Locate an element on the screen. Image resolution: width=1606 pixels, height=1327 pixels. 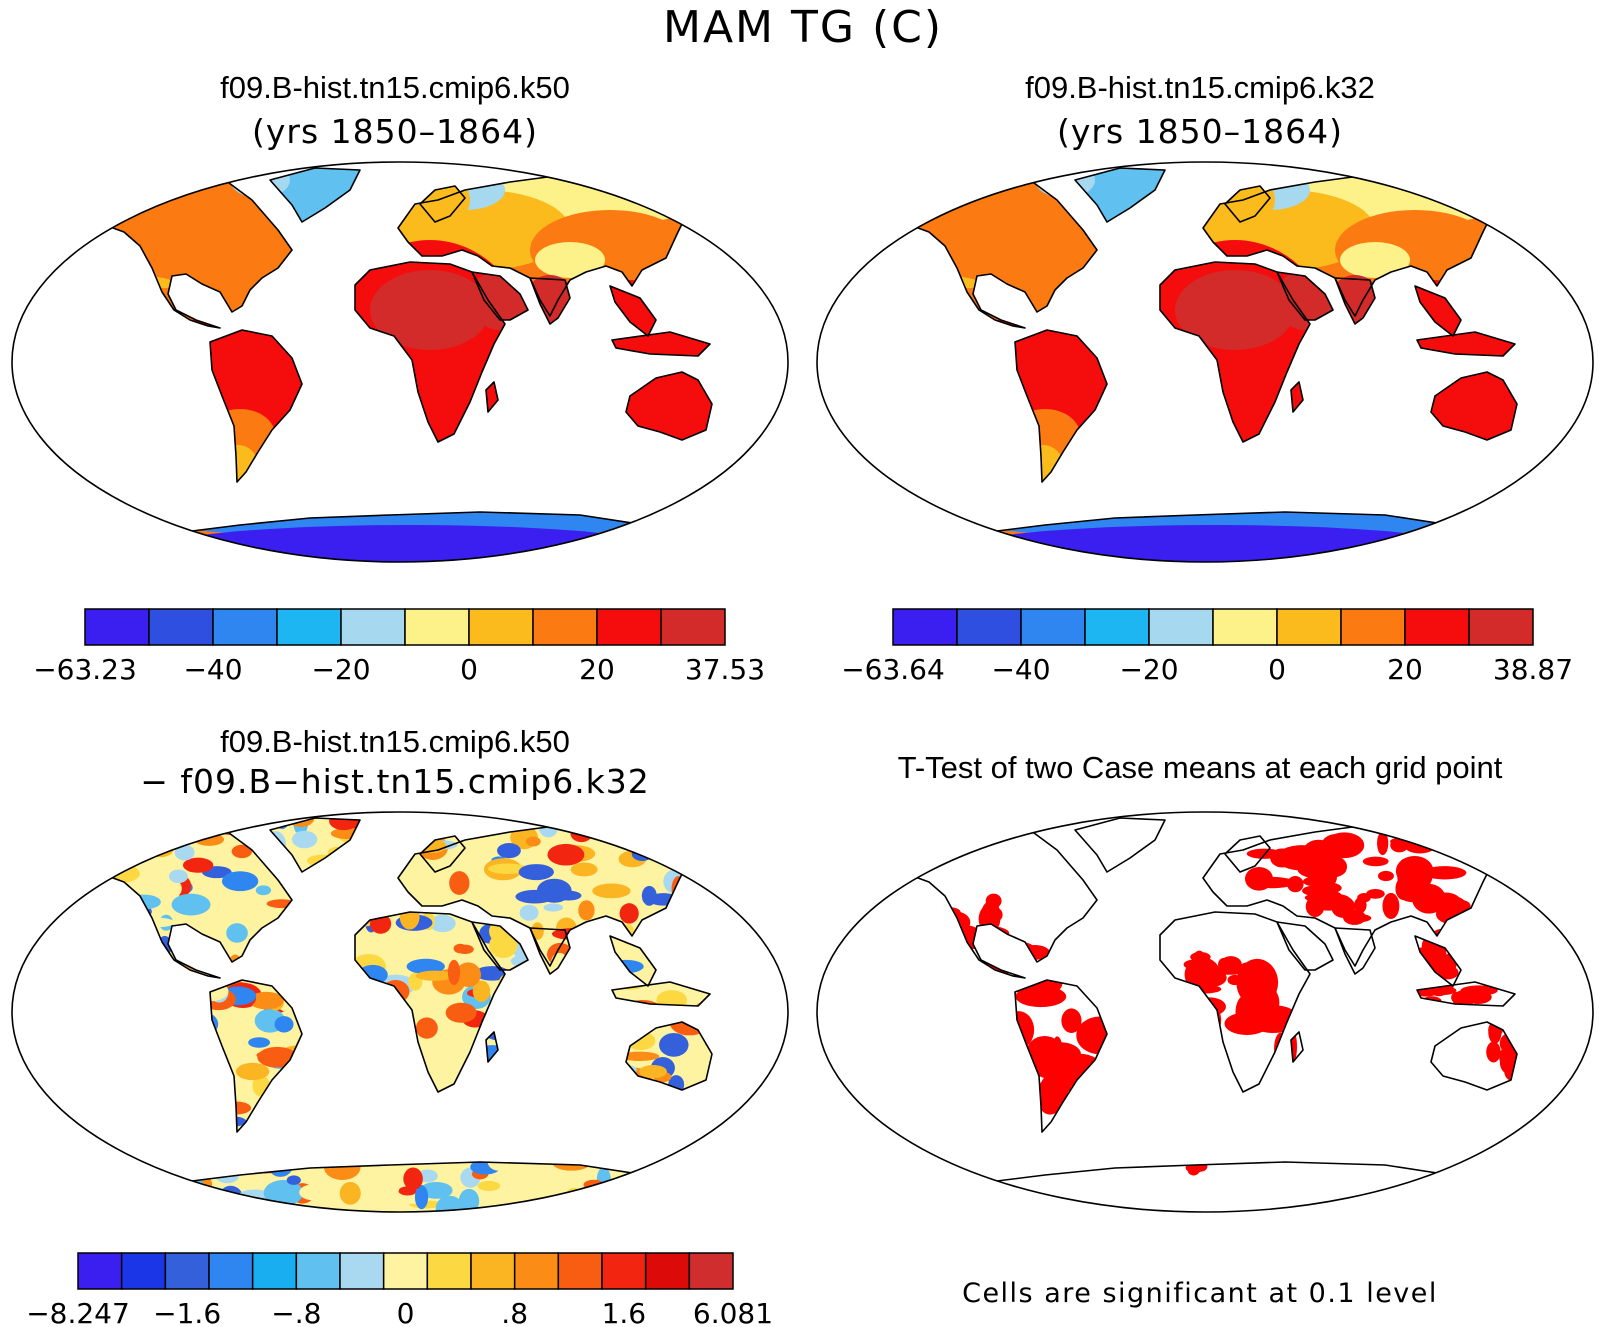
colorbar-diff: −8.247 −1.6 −.8 0 .8 1.6 6.081 is located at coordinates (399, 1289).